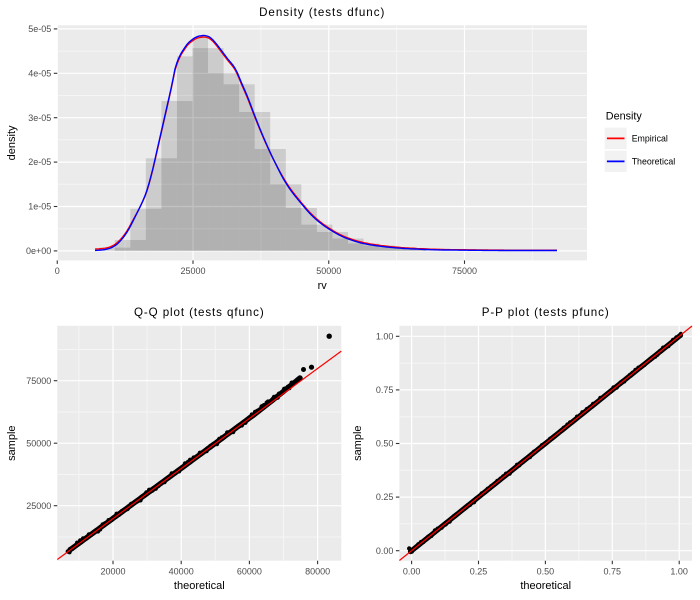 This screenshot has height=600, width=700. What do you see at coordinates (546, 312) in the screenshot?
I see `svg-text: P-P plot (tests pfunc)` at bounding box center [546, 312].